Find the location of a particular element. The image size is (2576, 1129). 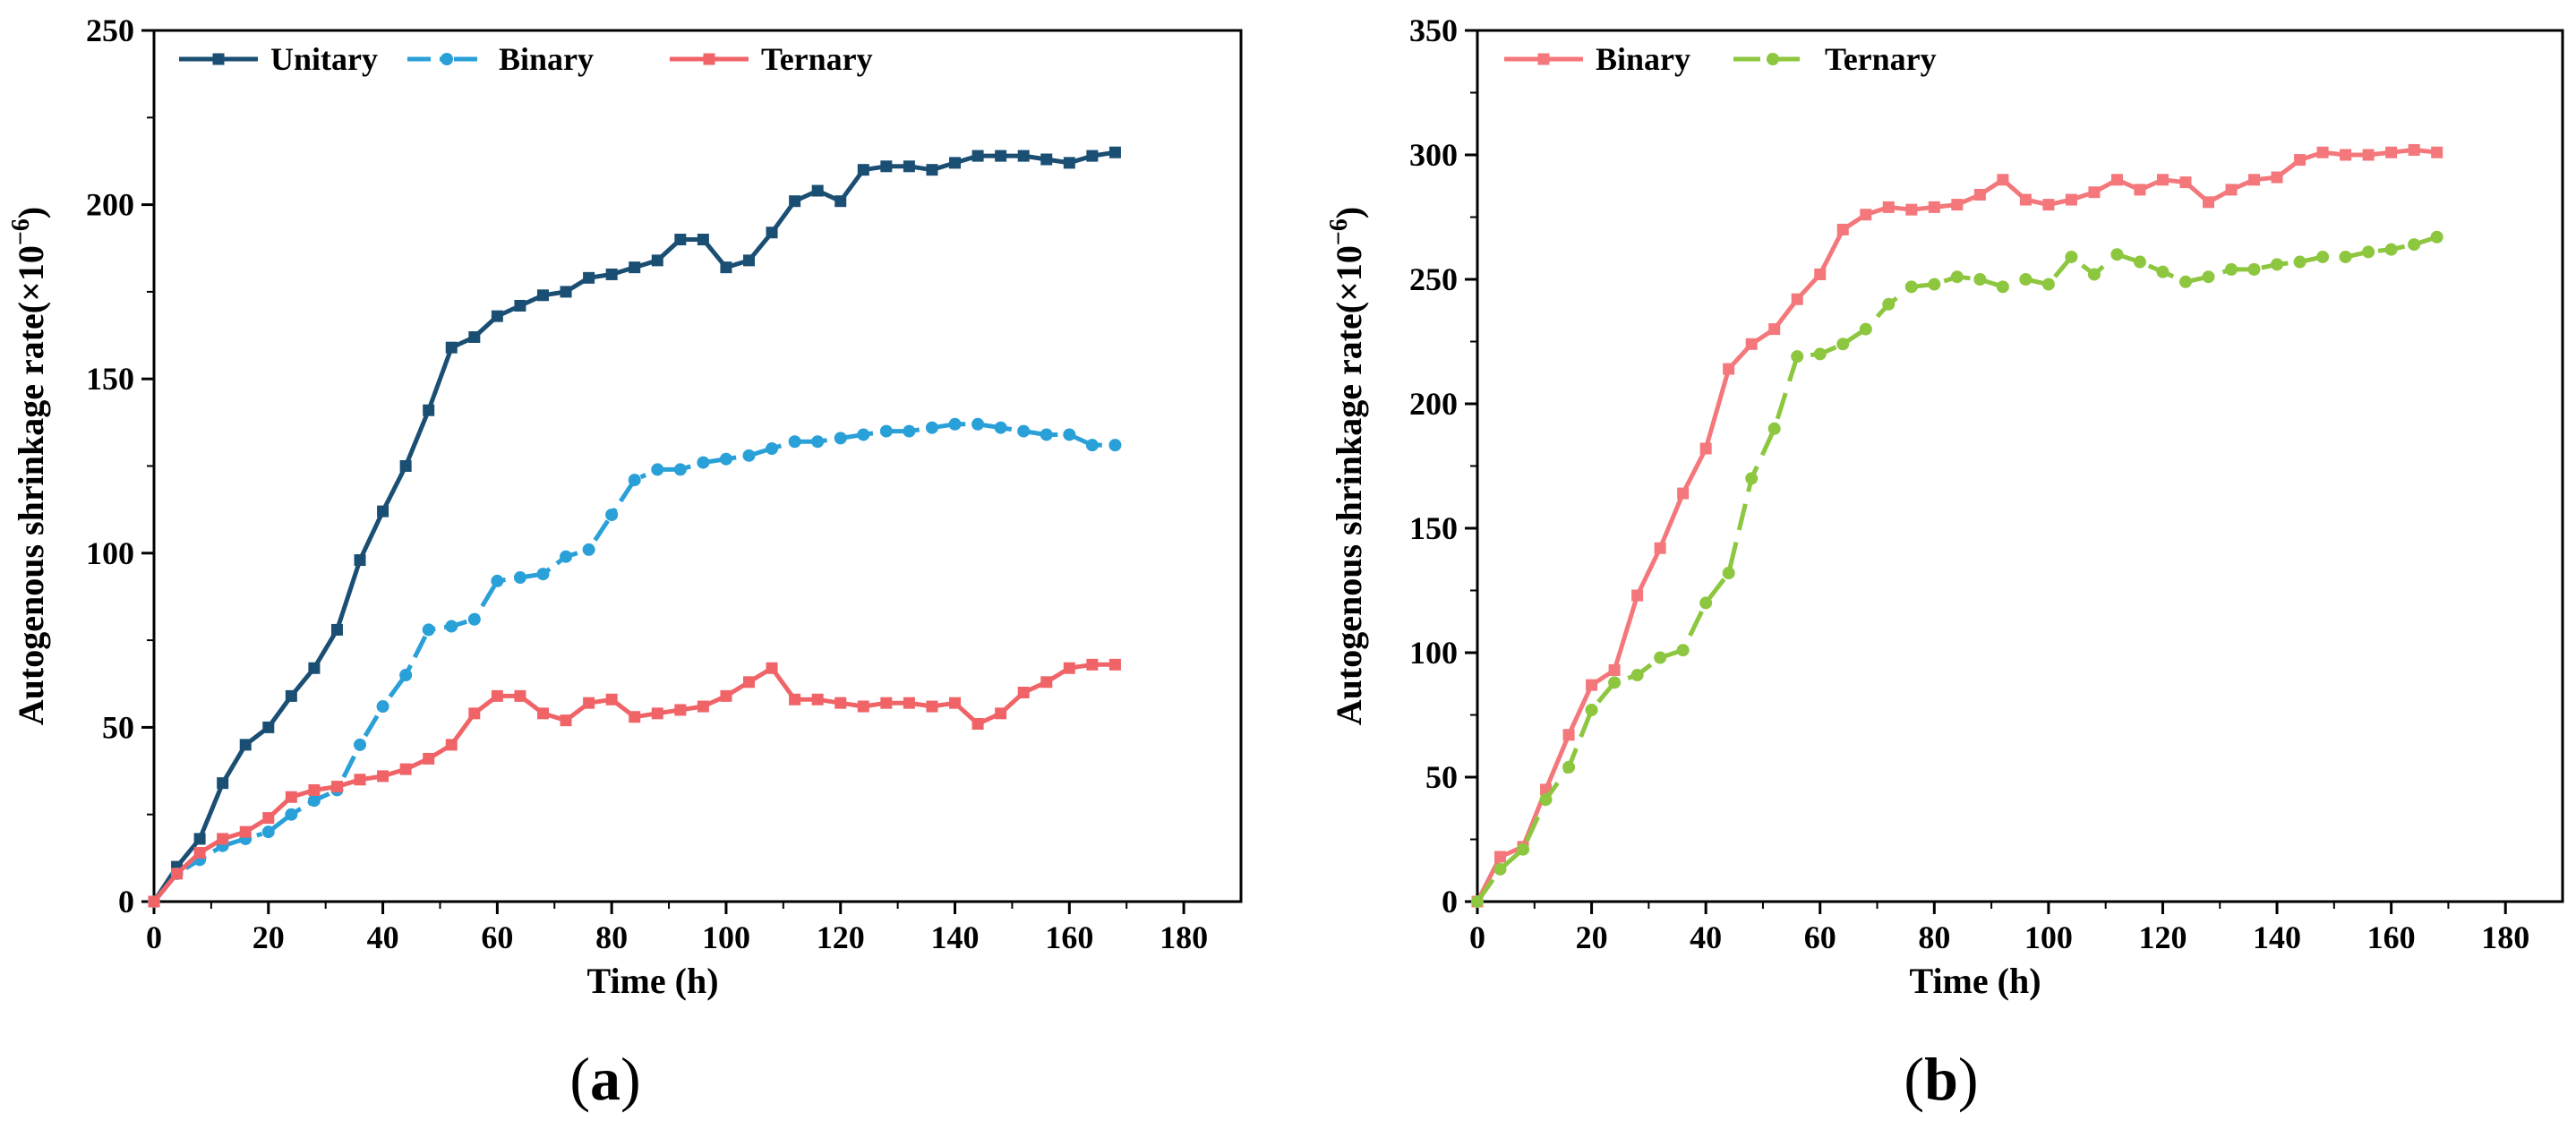

y-axis-title-main: Autogenous shrinkage rate(×10 is located at coordinates (1349, 485).